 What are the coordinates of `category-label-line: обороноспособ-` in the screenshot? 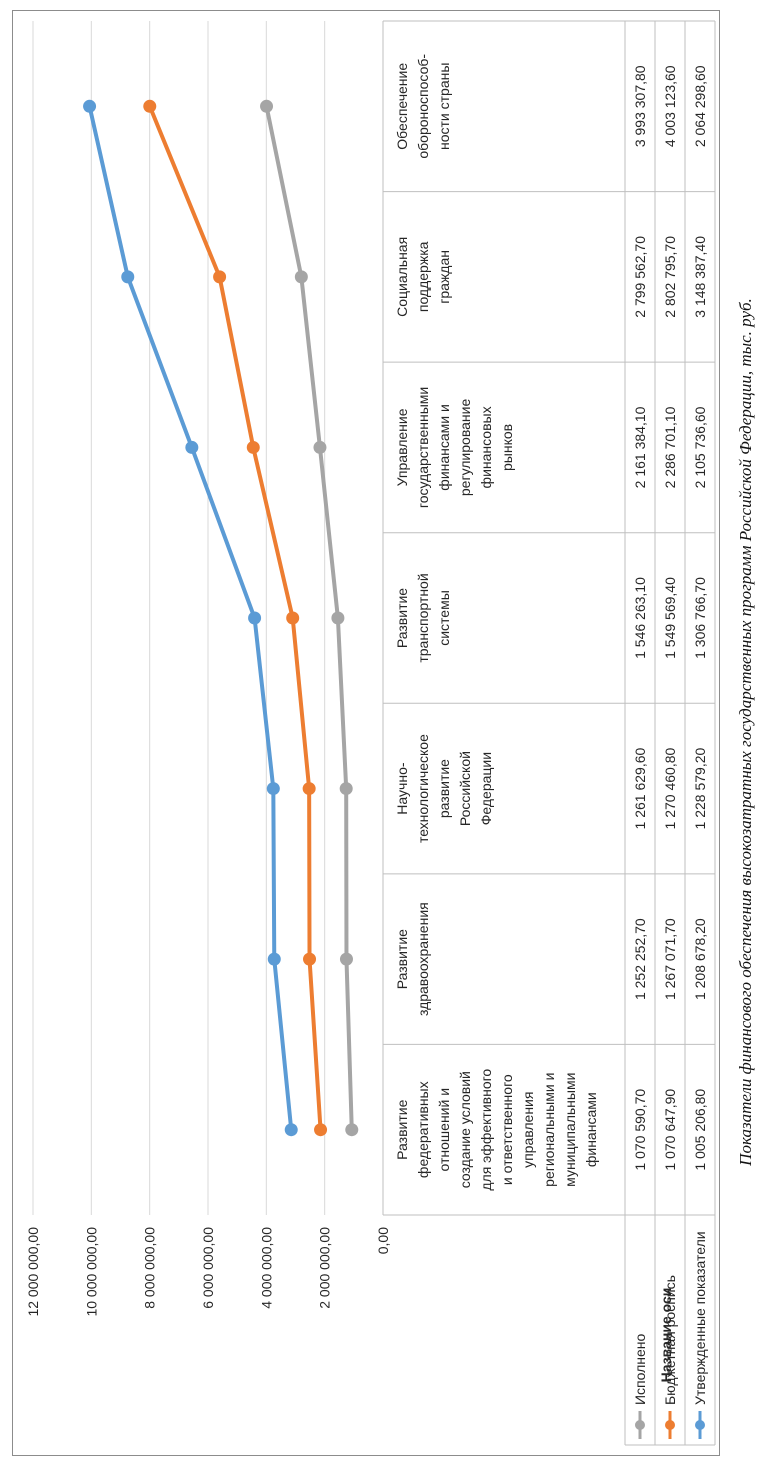 It's located at (423, 106).